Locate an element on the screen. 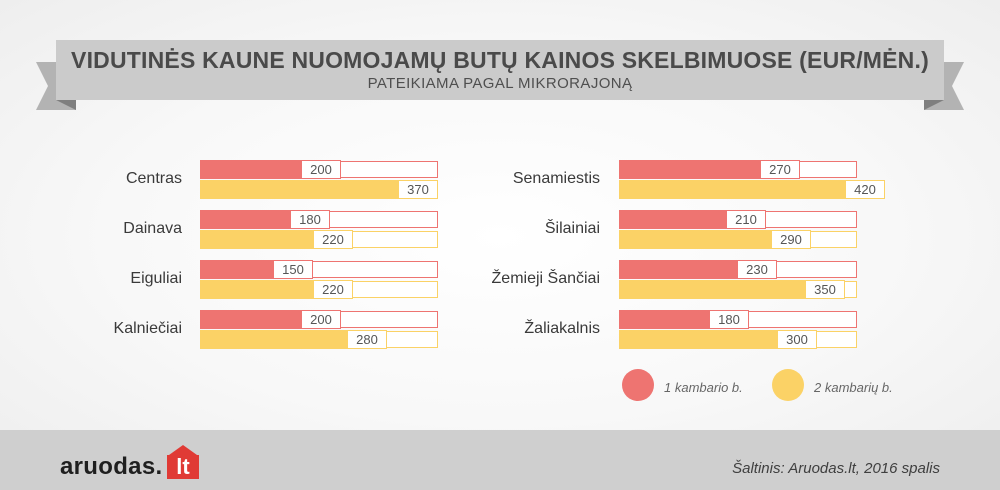 Image resolution: width=1000 pixels, height=490 pixels. category-label: Kalniečiai is located at coordinates (147, 328).